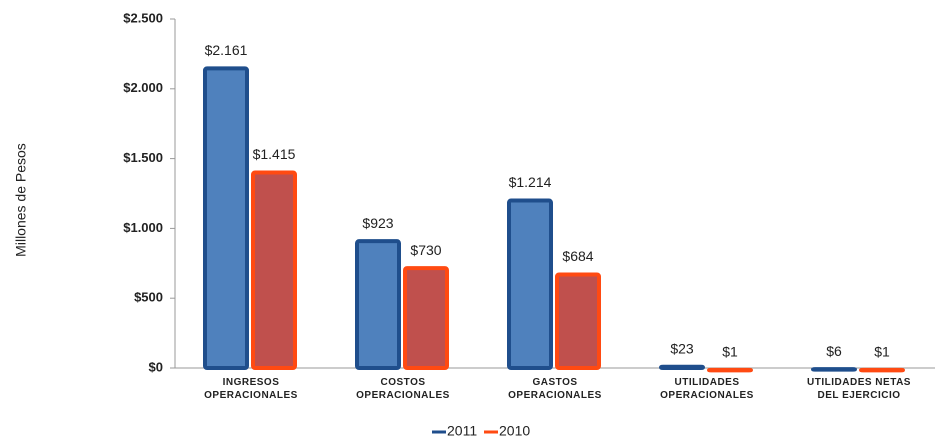 The width and height of the screenshot is (935, 440). Describe the element at coordinates (555, 389) in the screenshot. I see `x-tick-label: GASTOS OPERACIONALES` at that location.